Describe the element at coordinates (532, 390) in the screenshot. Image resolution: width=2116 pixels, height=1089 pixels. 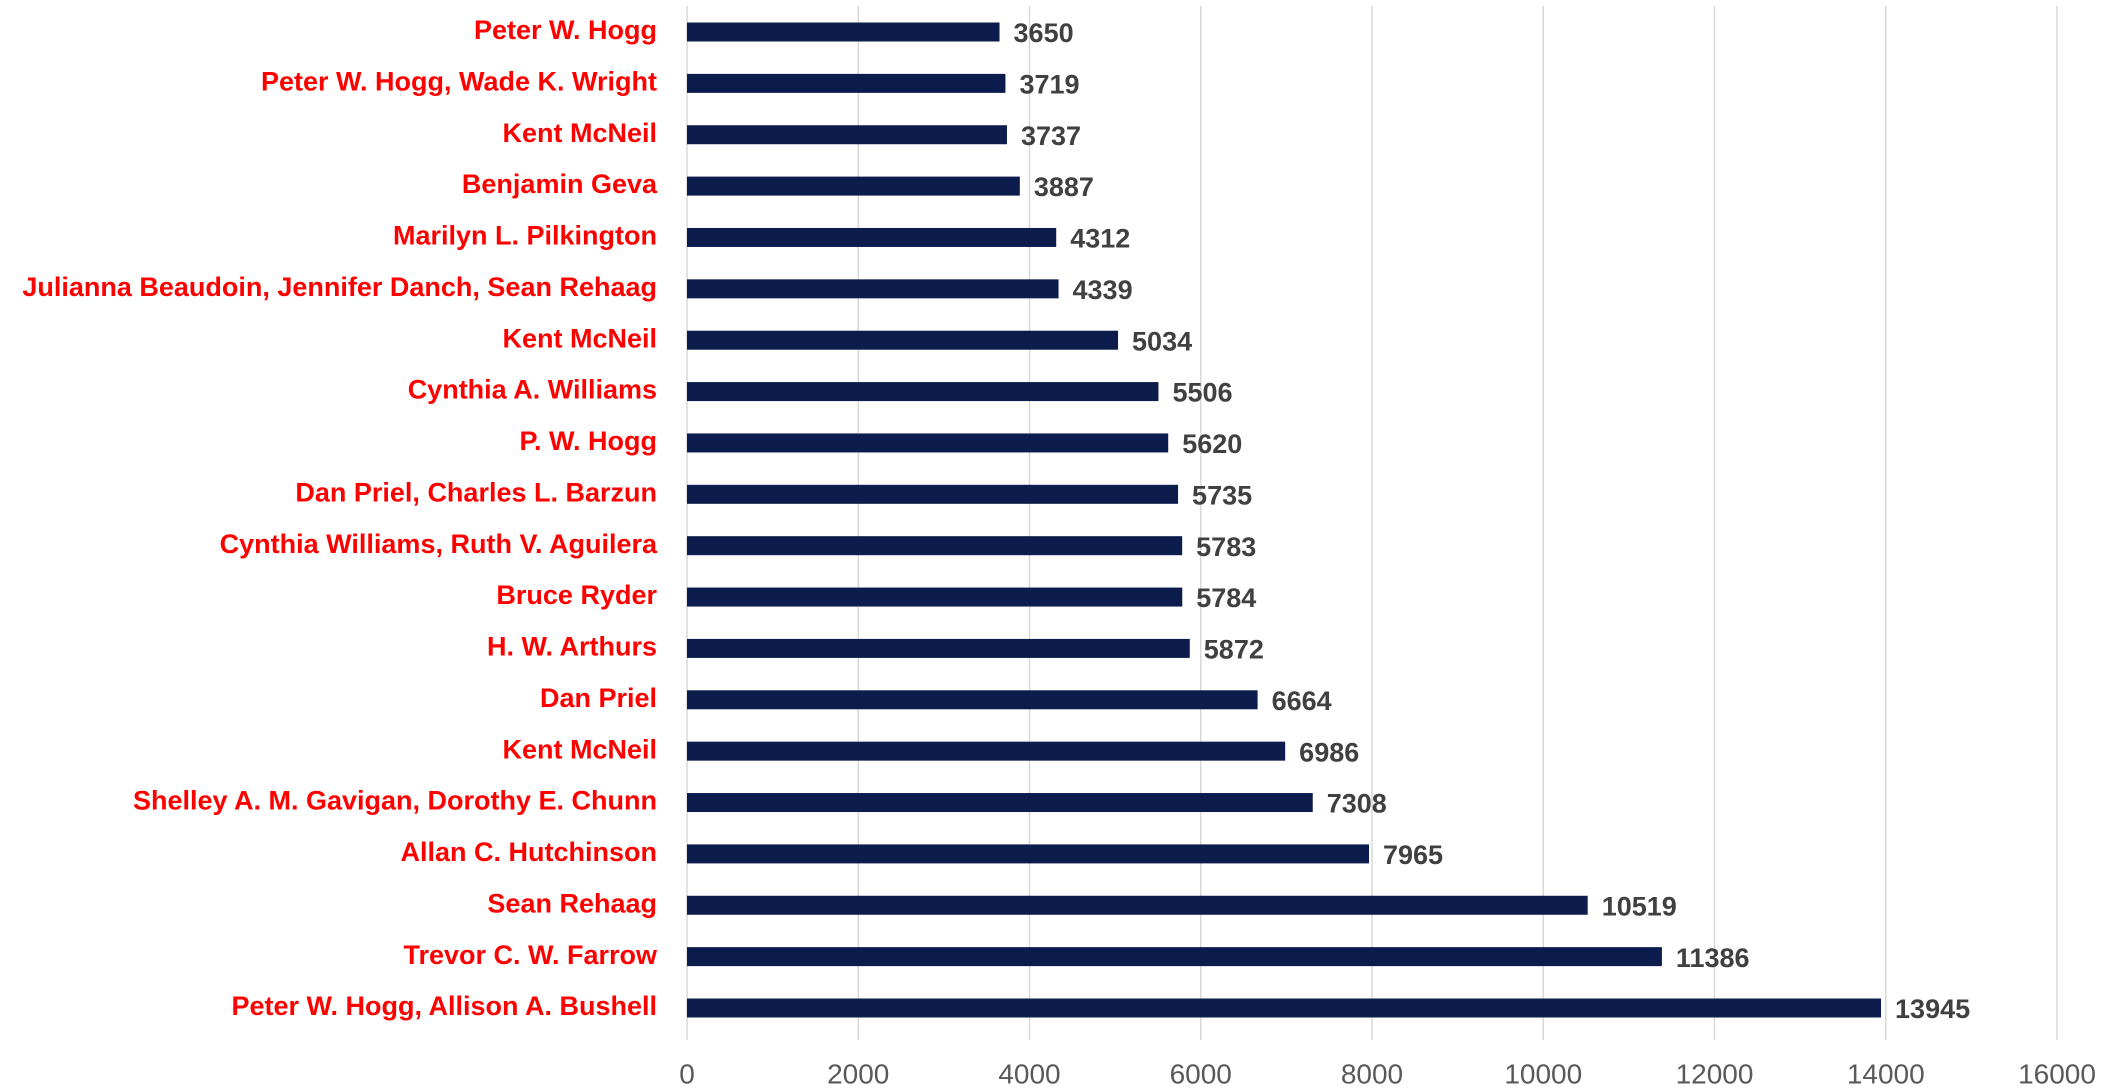
I see `category-label: Cynthia A. Williams` at that location.